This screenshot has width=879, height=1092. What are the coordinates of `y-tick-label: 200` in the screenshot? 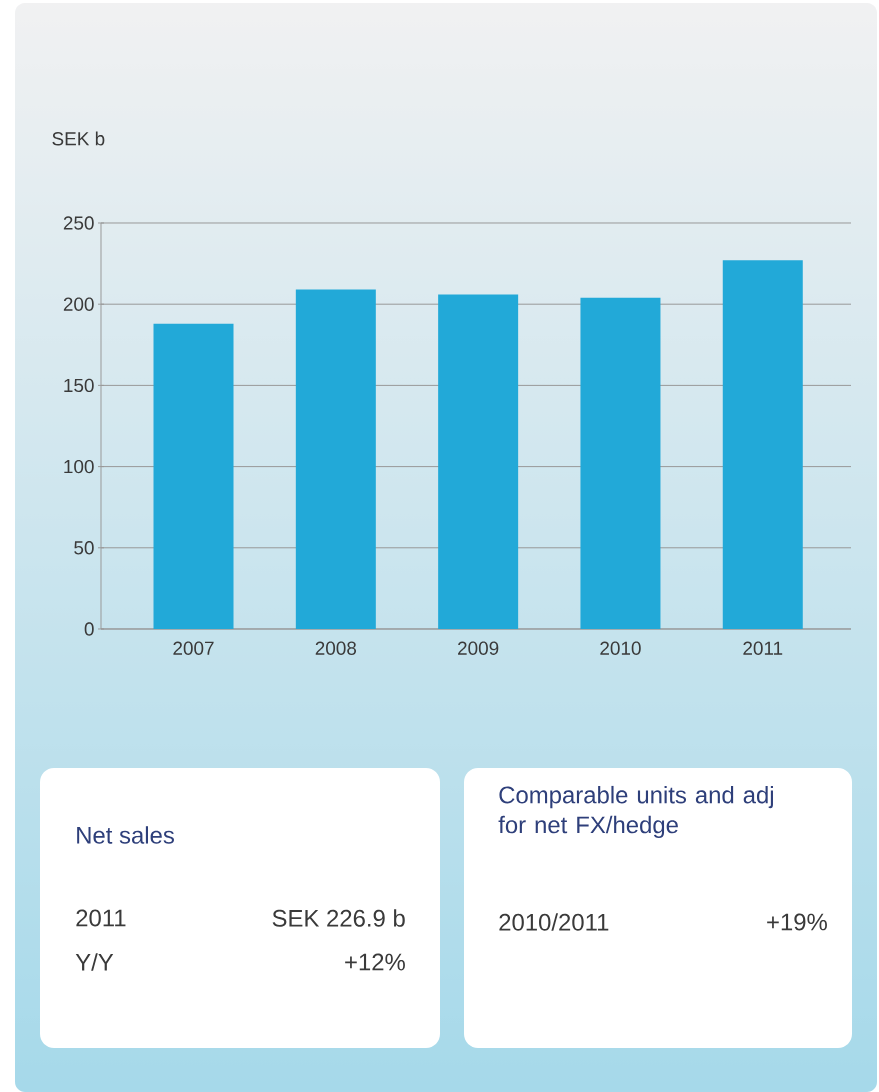 It's located at (78, 304).